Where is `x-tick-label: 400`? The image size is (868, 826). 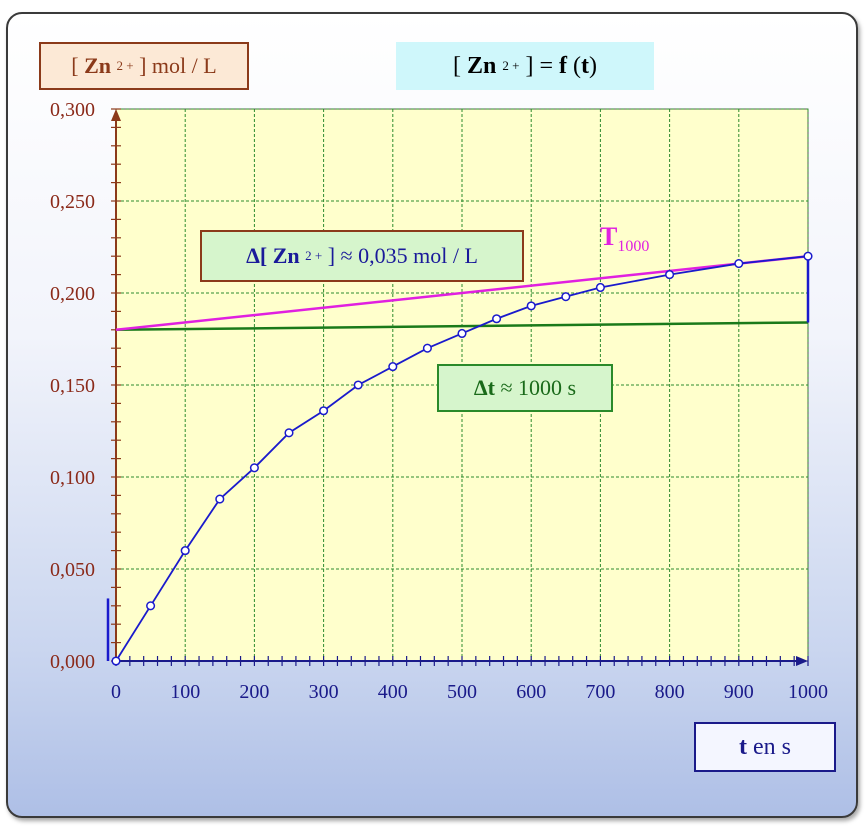
x-tick-label: 400 is located at coordinates (393, 692).